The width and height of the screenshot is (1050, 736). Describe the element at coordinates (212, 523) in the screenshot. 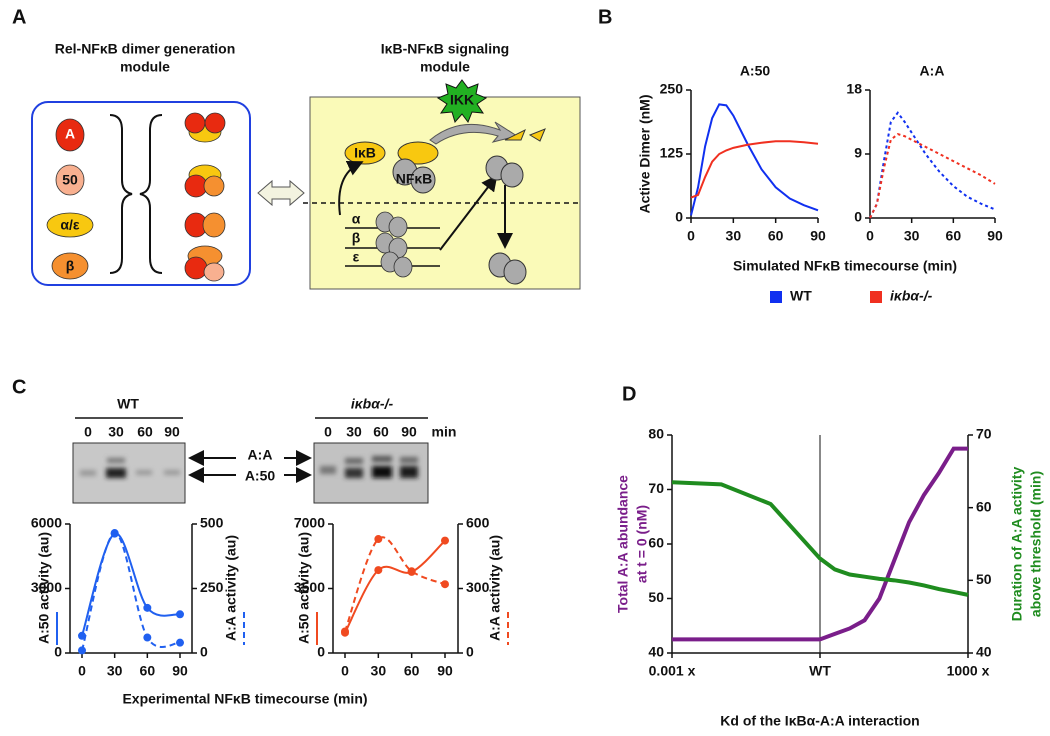

I see `y2-tick-label: 500` at that location.